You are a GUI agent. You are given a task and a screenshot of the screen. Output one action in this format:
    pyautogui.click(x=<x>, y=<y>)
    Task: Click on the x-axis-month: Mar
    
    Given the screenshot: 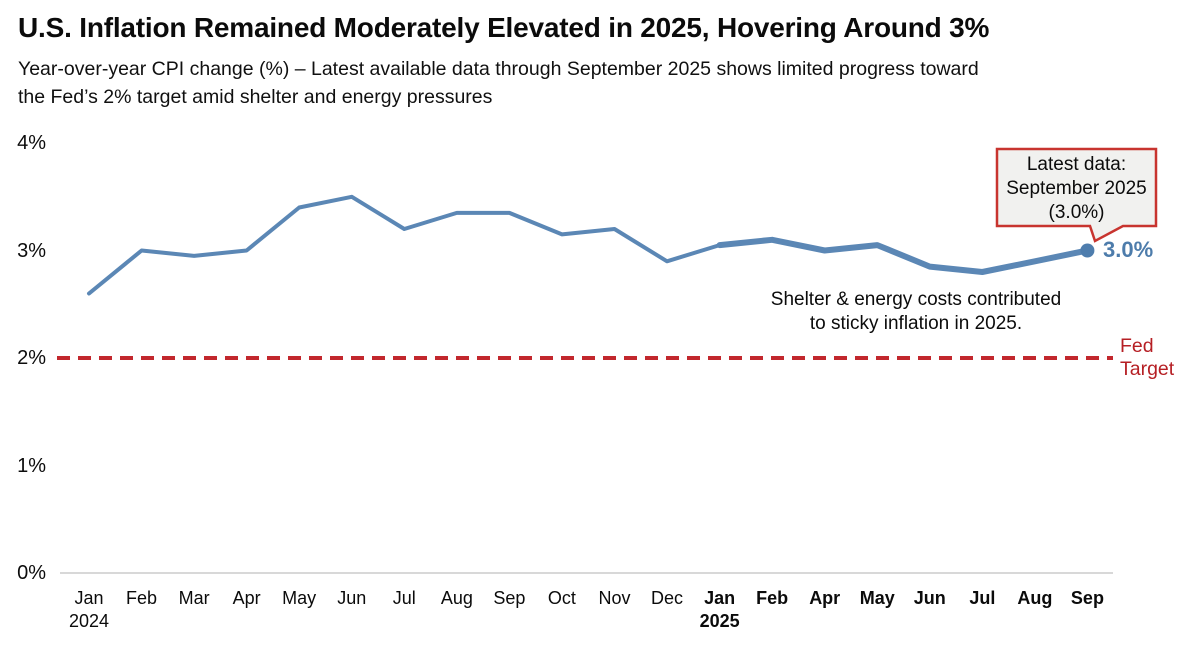 What is the action you would take?
    pyautogui.click(x=194, y=598)
    